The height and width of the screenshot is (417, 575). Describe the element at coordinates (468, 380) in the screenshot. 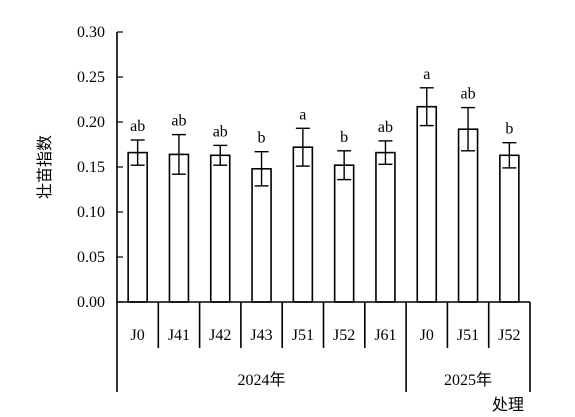

I see `group-label: 2025年` at that location.